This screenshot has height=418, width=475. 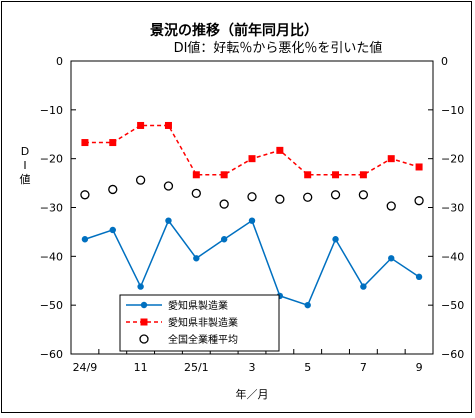 I want to click on series-line-aichi-non-manufacturing, so click(x=252, y=150).